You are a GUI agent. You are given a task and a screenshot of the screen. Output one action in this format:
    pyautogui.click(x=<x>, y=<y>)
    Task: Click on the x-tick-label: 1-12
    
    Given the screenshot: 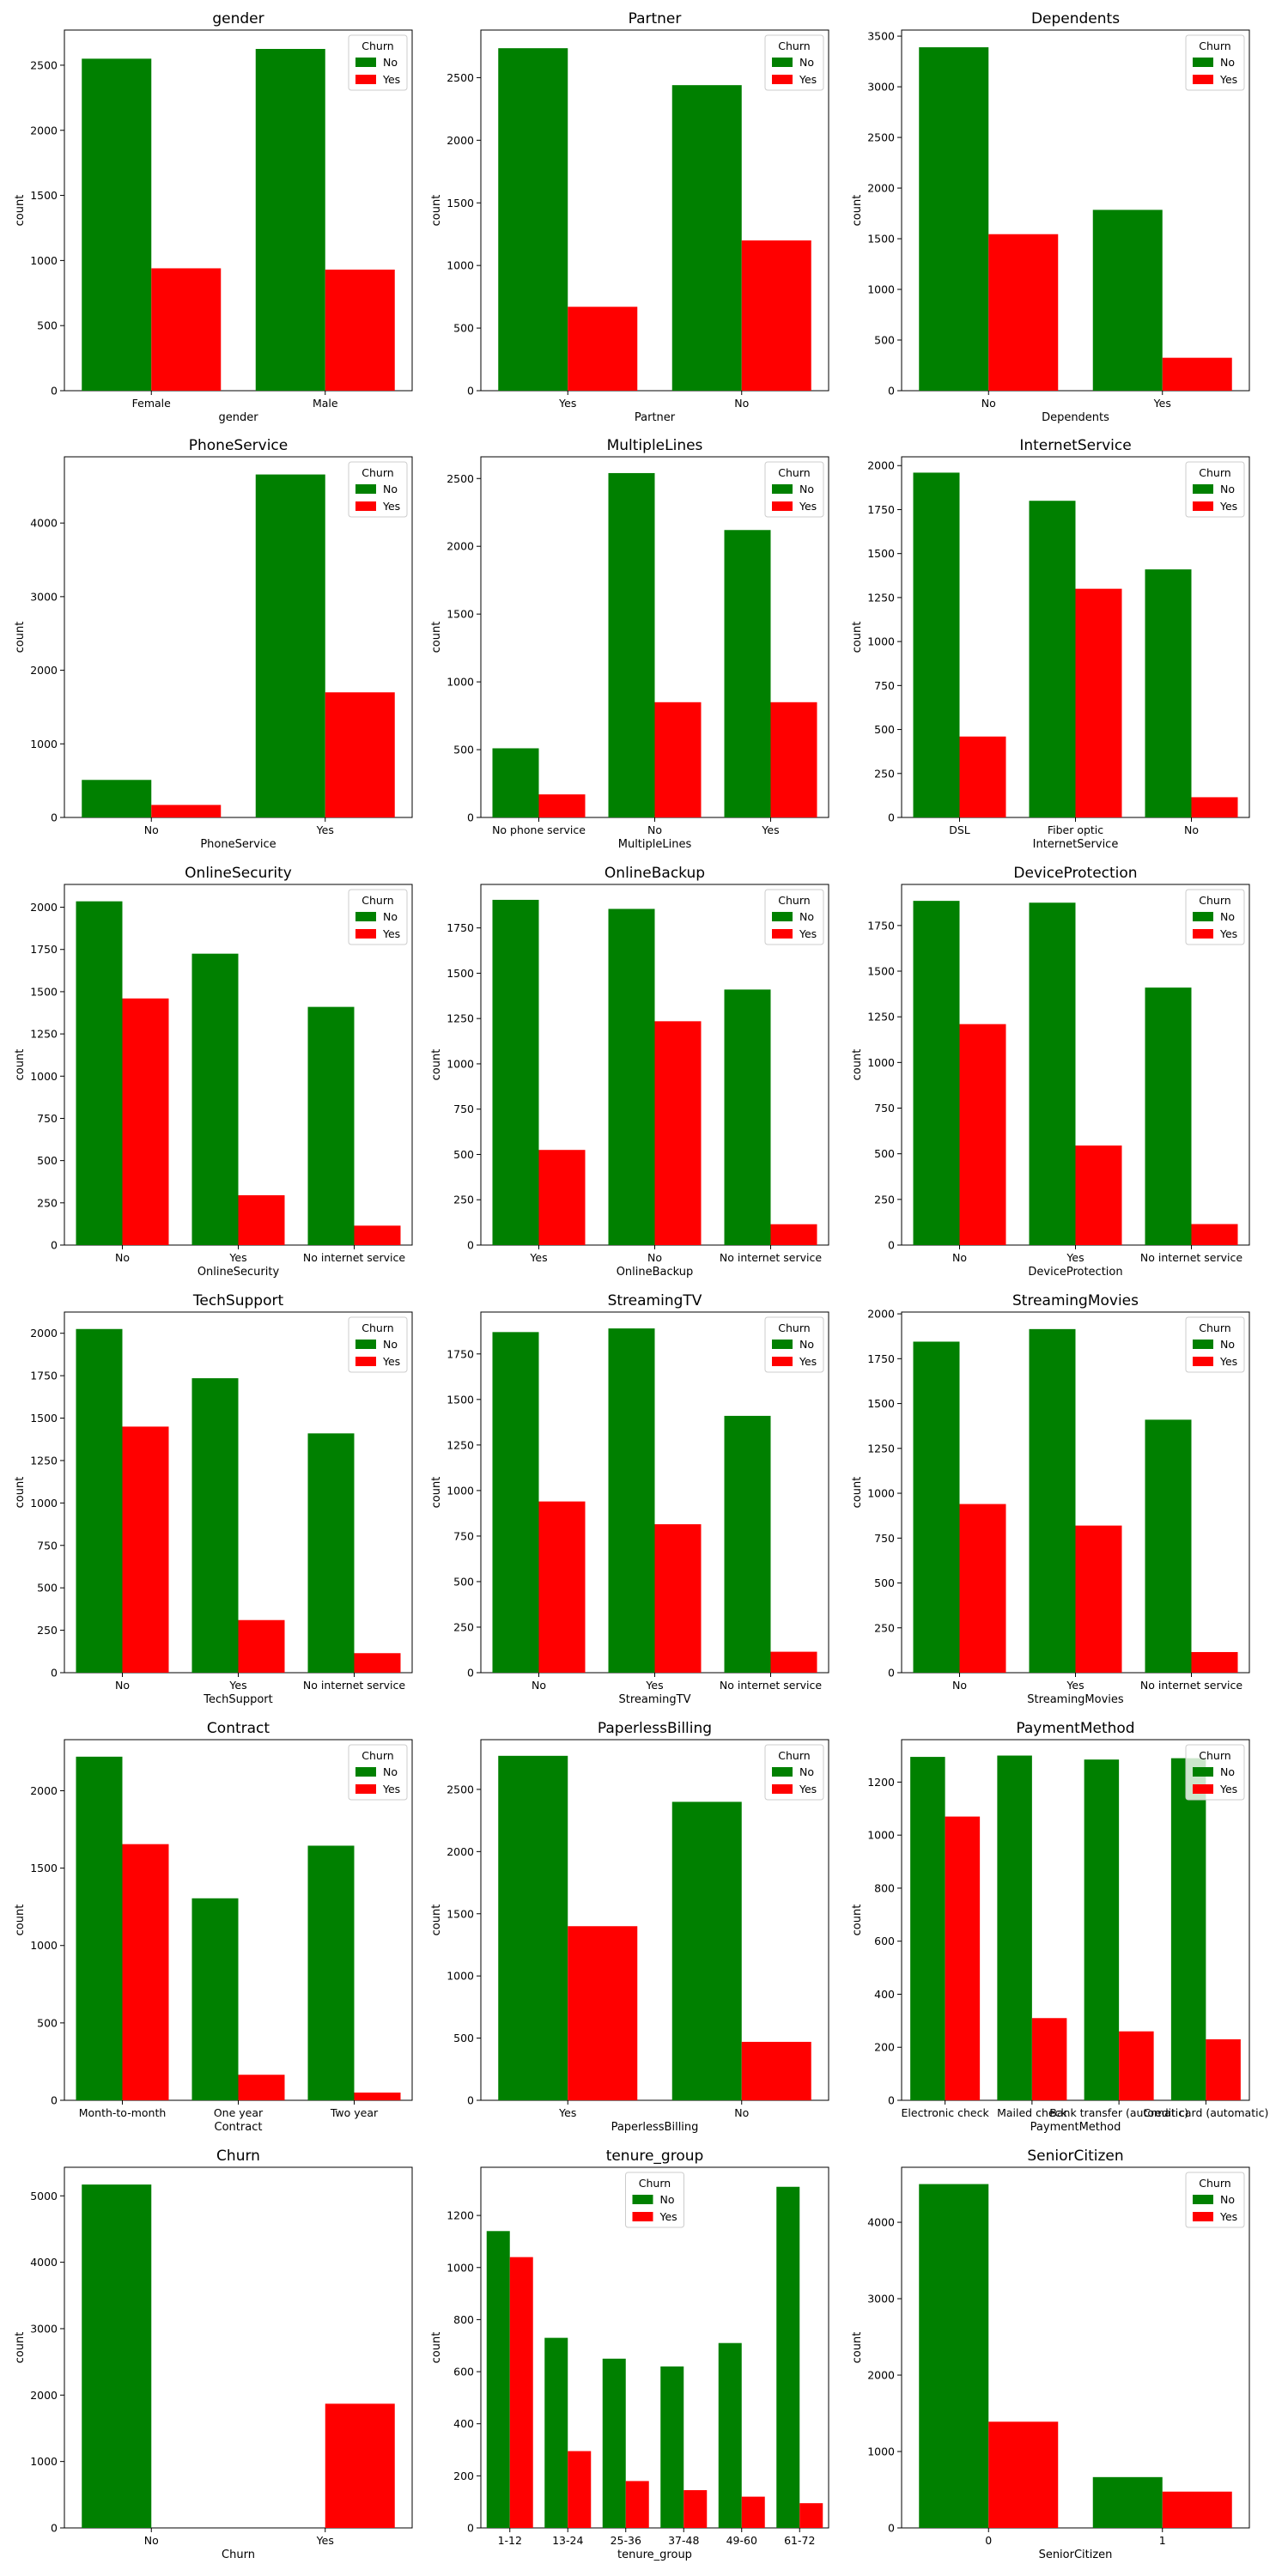 What is the action you would take?
    pyautogui.click(x=510, y=2540)
    